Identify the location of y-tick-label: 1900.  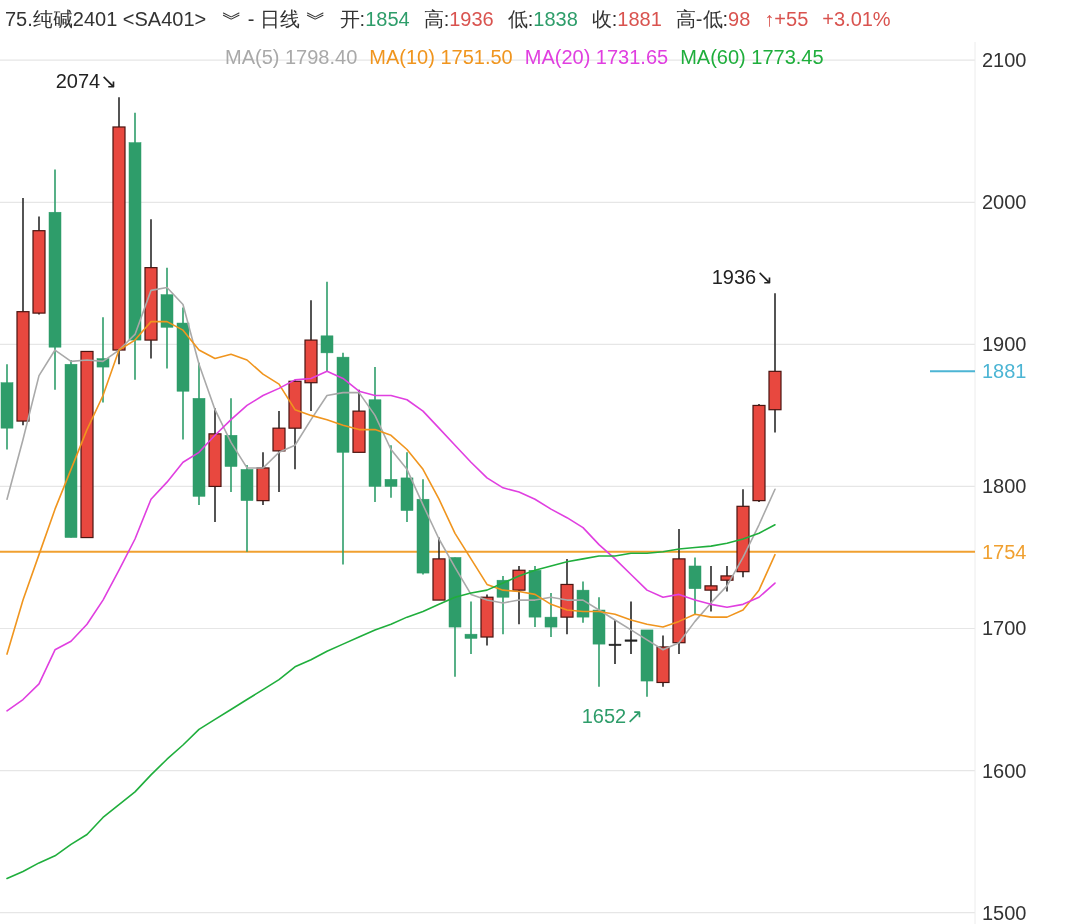
(1004, 344).